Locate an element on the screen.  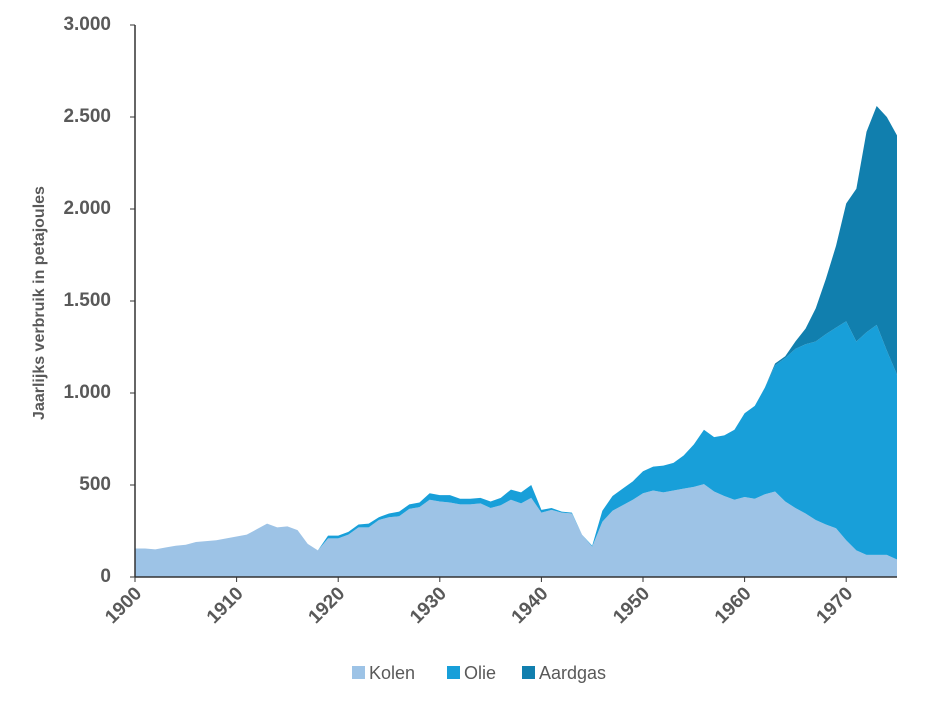
y-tick-label: 2.000 is located at coordinates (87, 208).